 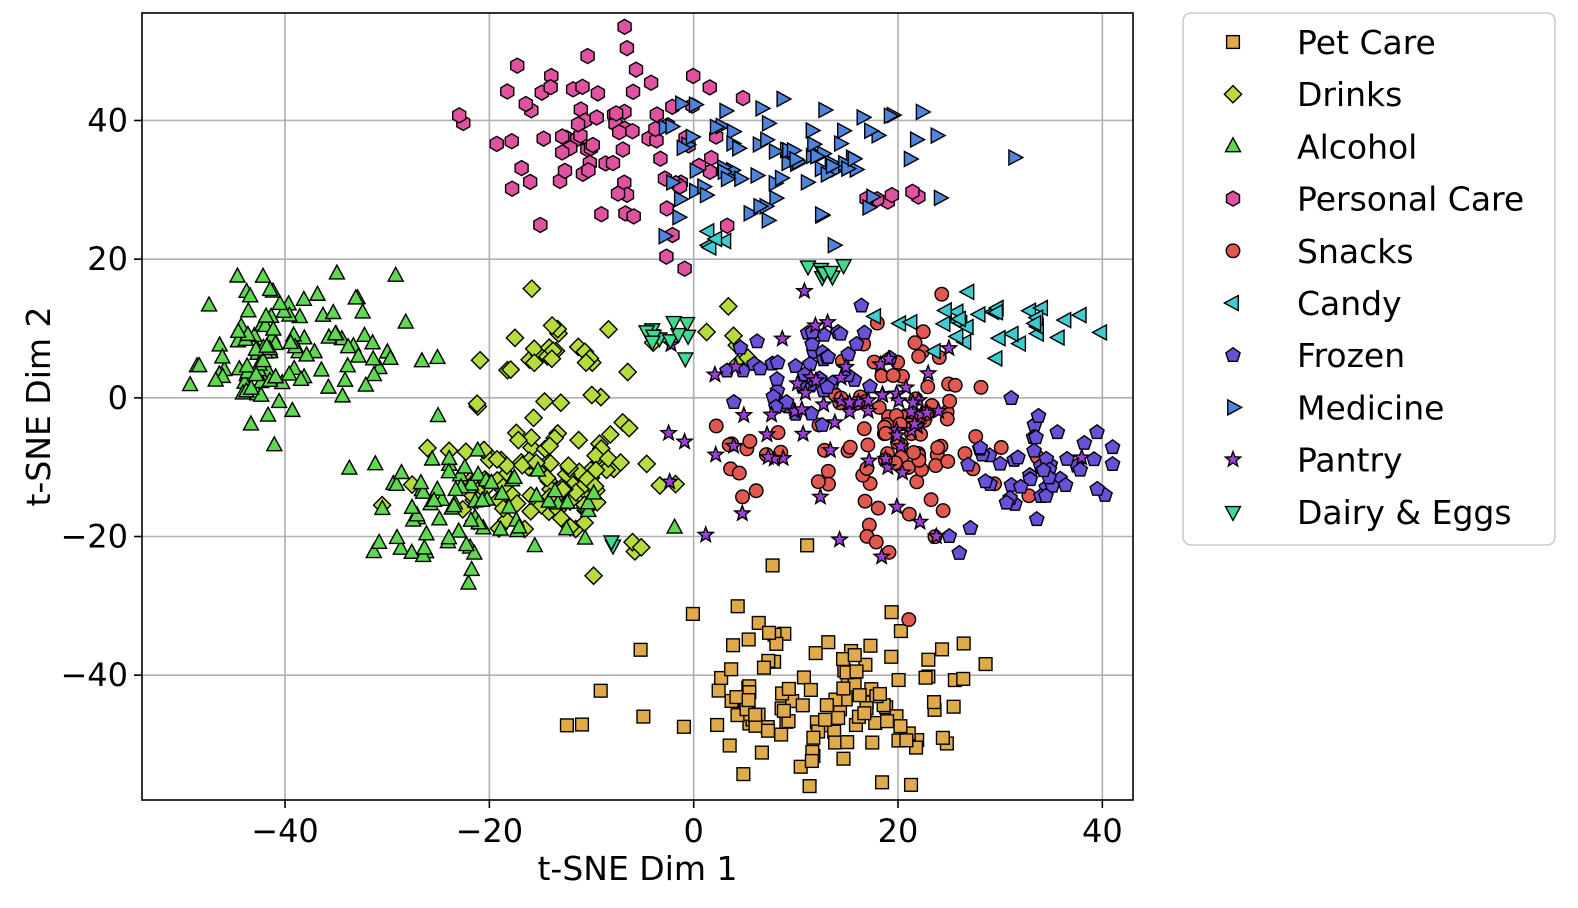 I want to click on y-tick-label: 0, so click(x=118, y=398).